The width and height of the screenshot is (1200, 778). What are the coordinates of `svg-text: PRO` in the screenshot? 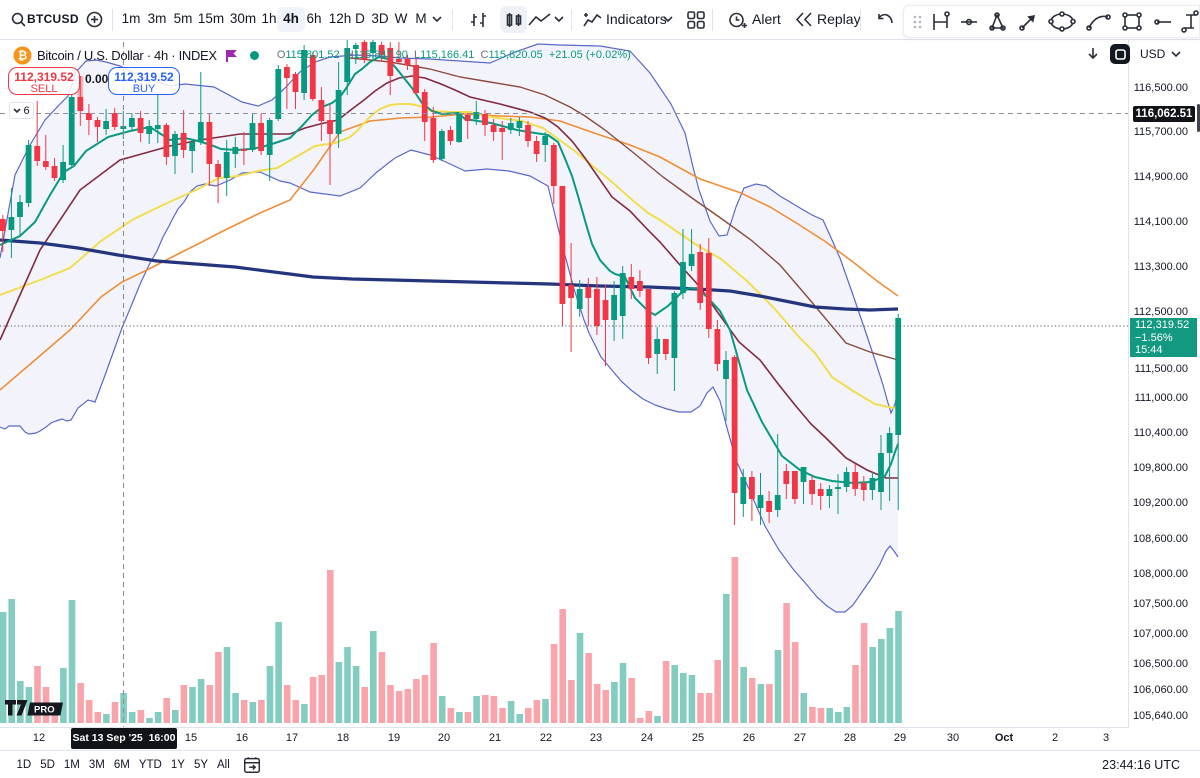 It's located at (44, 710).